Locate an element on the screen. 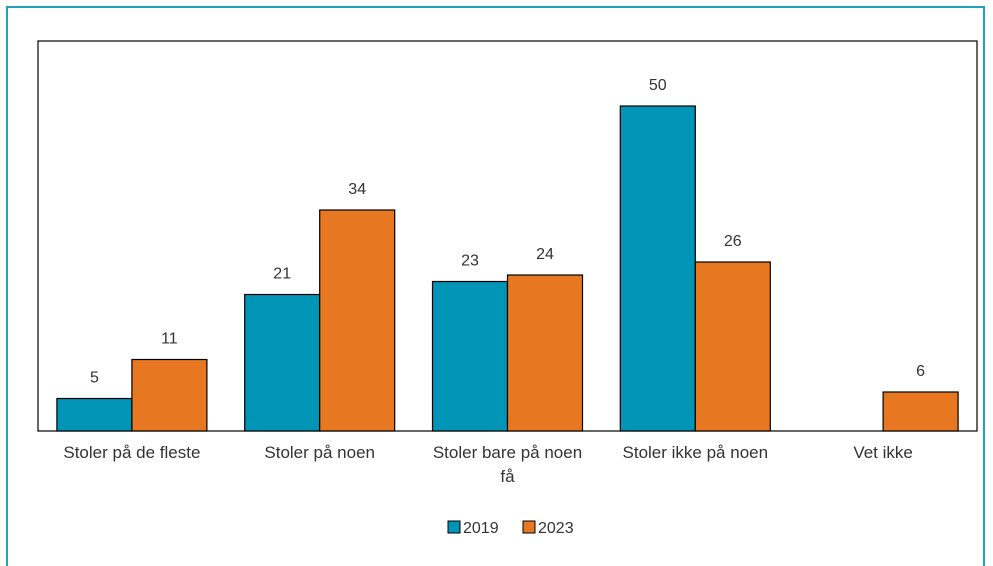  category-label-line: Stoler på noen is located at coordinates (319, 452).